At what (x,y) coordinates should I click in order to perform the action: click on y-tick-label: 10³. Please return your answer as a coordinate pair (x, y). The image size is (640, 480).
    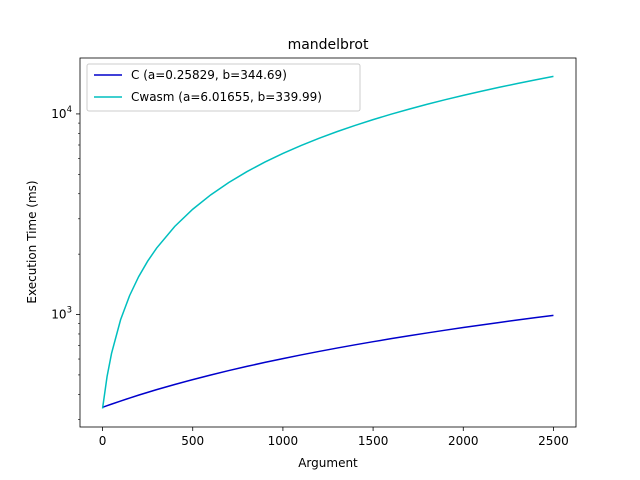
    Looking at the image, I should click on (61, 314).